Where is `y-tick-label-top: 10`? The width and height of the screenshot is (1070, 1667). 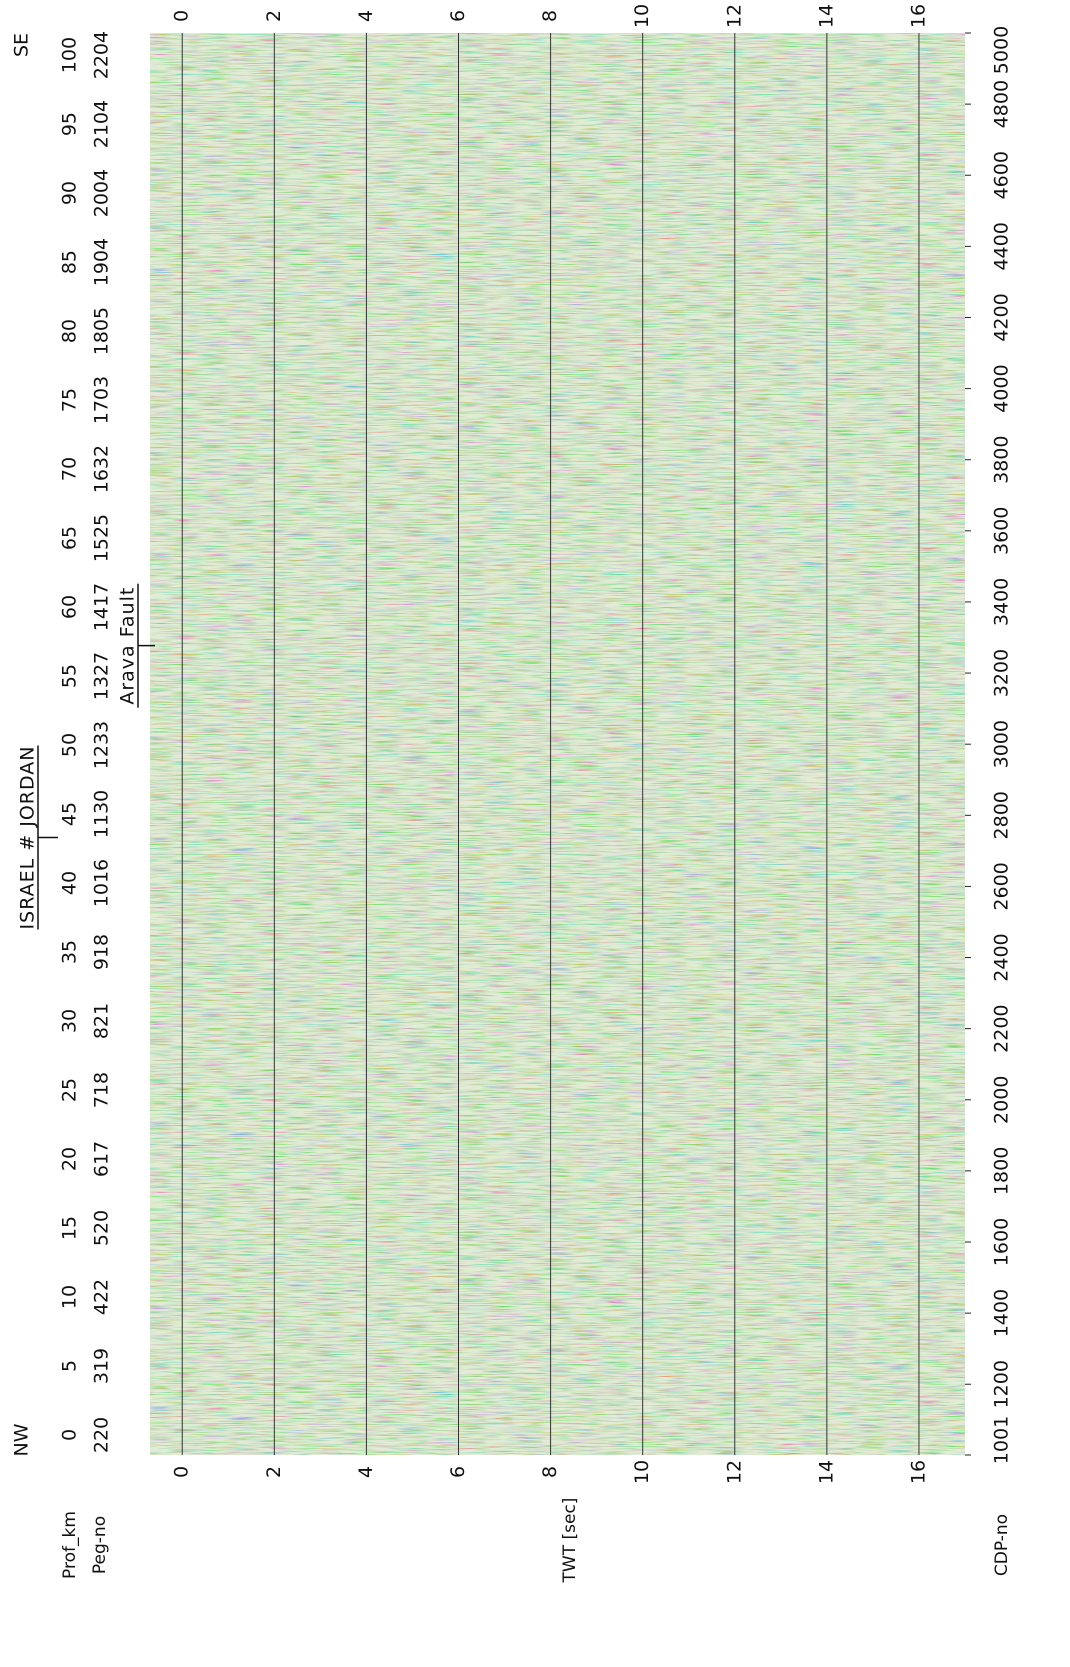
y-tick-label-top: 10 is located at coordinates (642, 16).